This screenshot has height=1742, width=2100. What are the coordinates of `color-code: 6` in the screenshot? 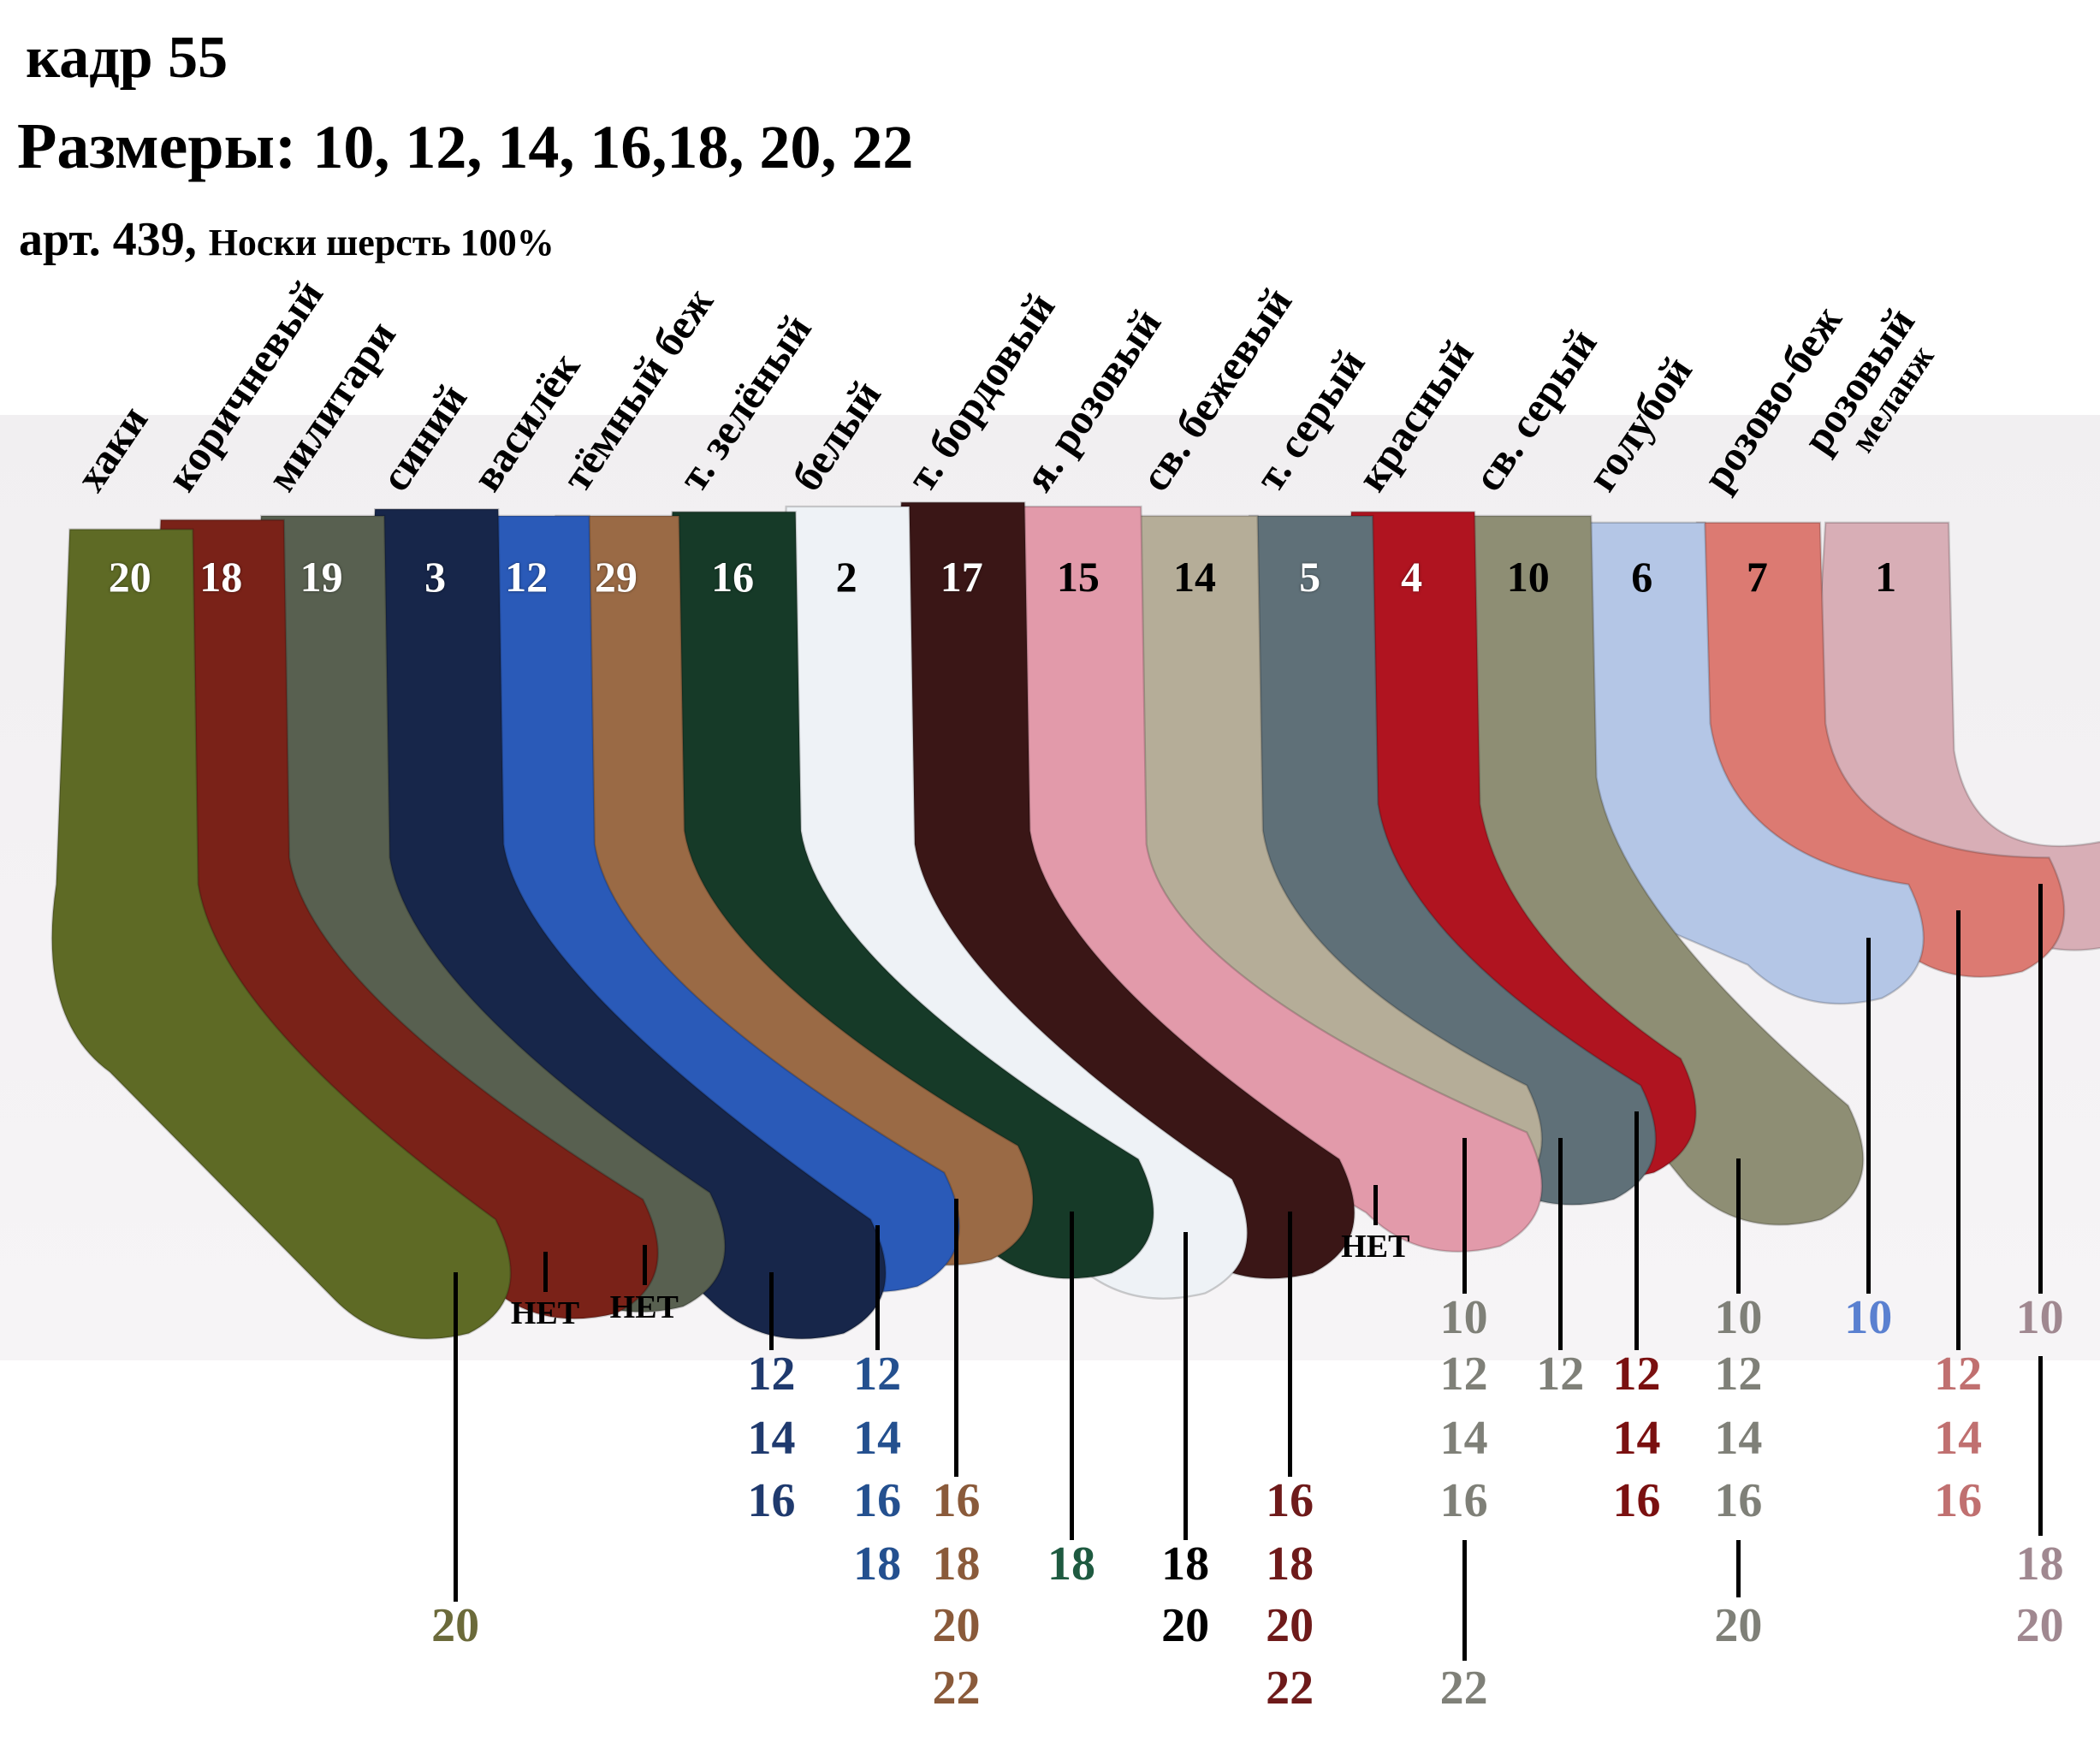 It's located at (1642, 576).